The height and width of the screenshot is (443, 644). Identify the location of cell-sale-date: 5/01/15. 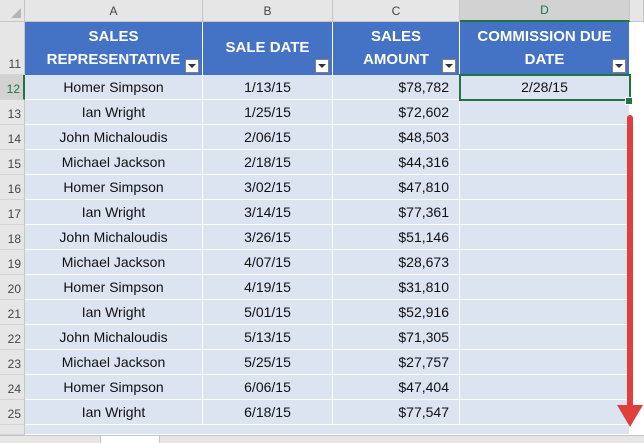
(268, 312).